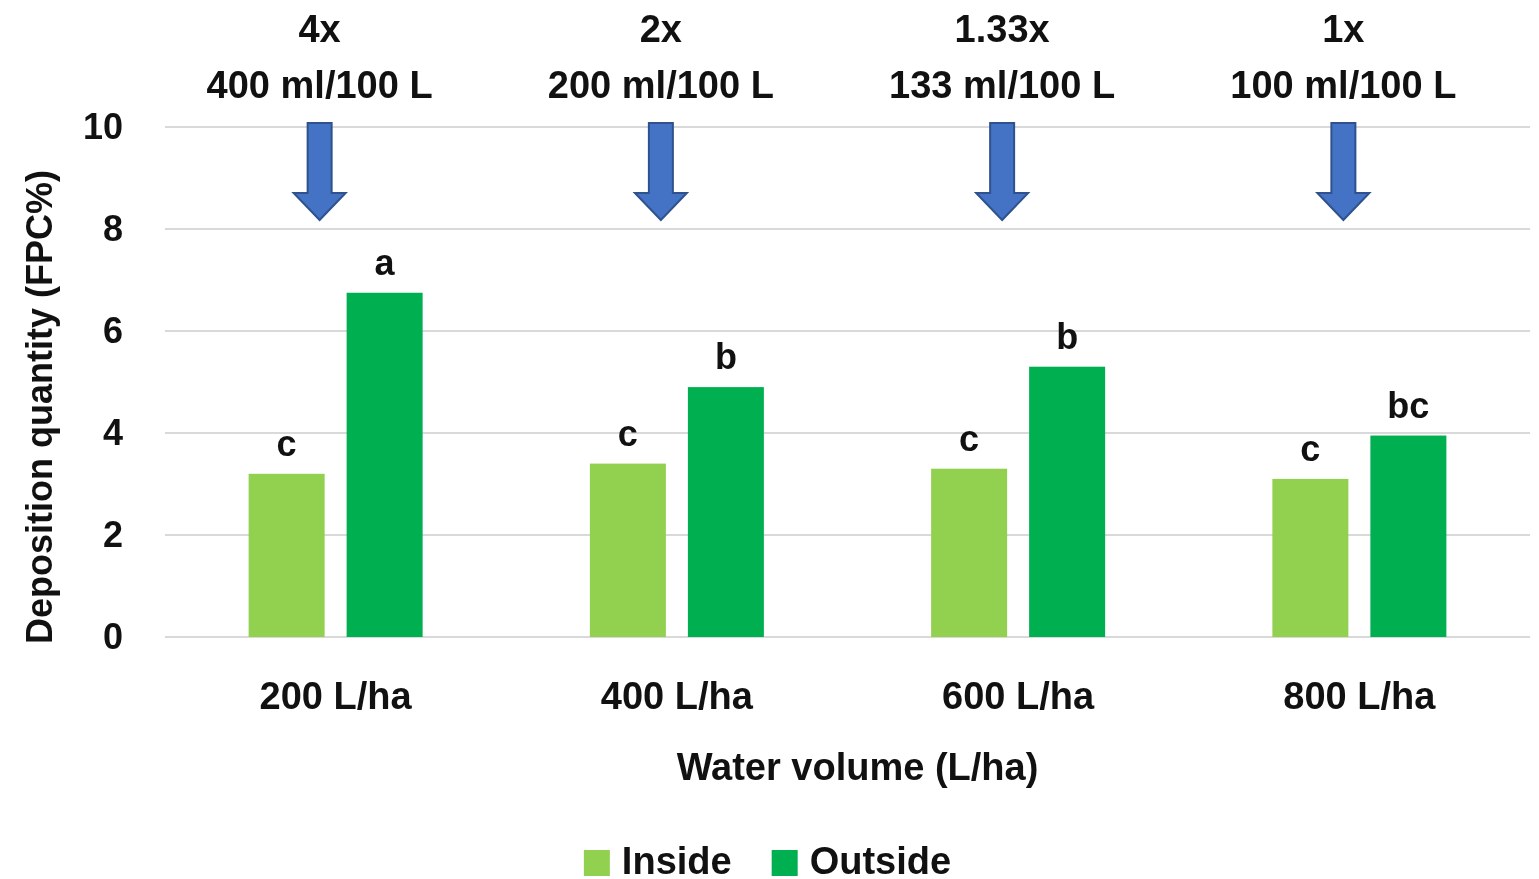  I want to click on x-tick-label: 200 L/ha, so click(336, 695).